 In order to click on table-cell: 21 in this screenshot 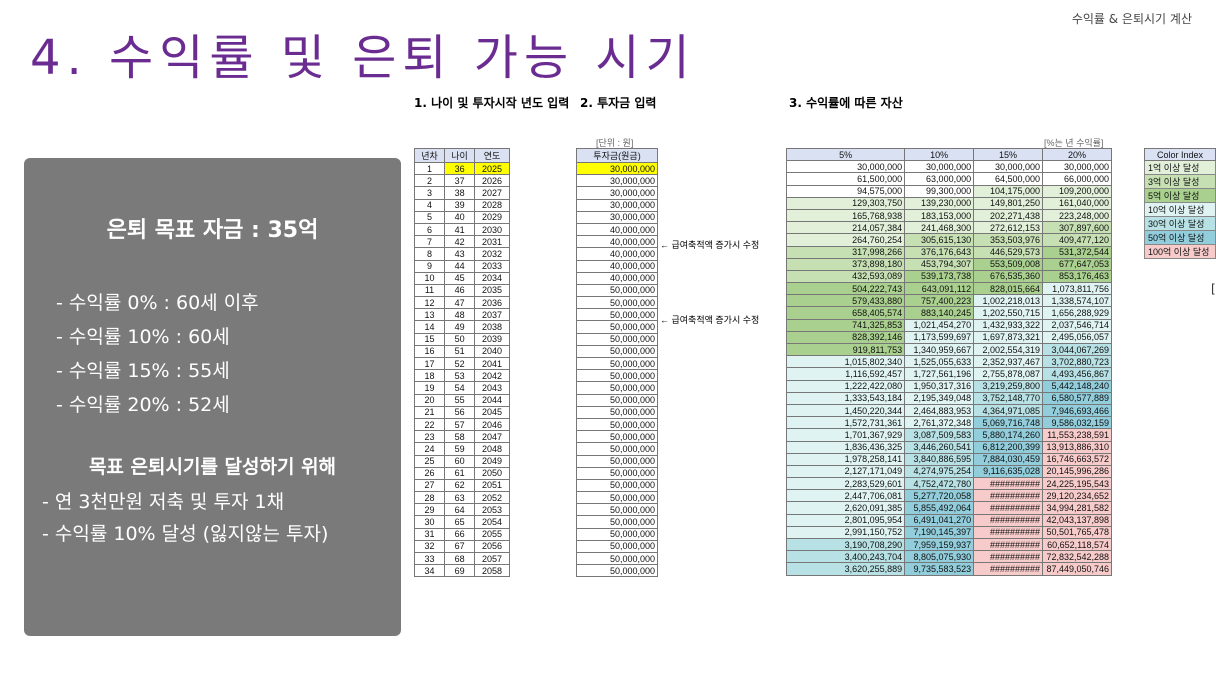, I will do `click(429, 412)`.